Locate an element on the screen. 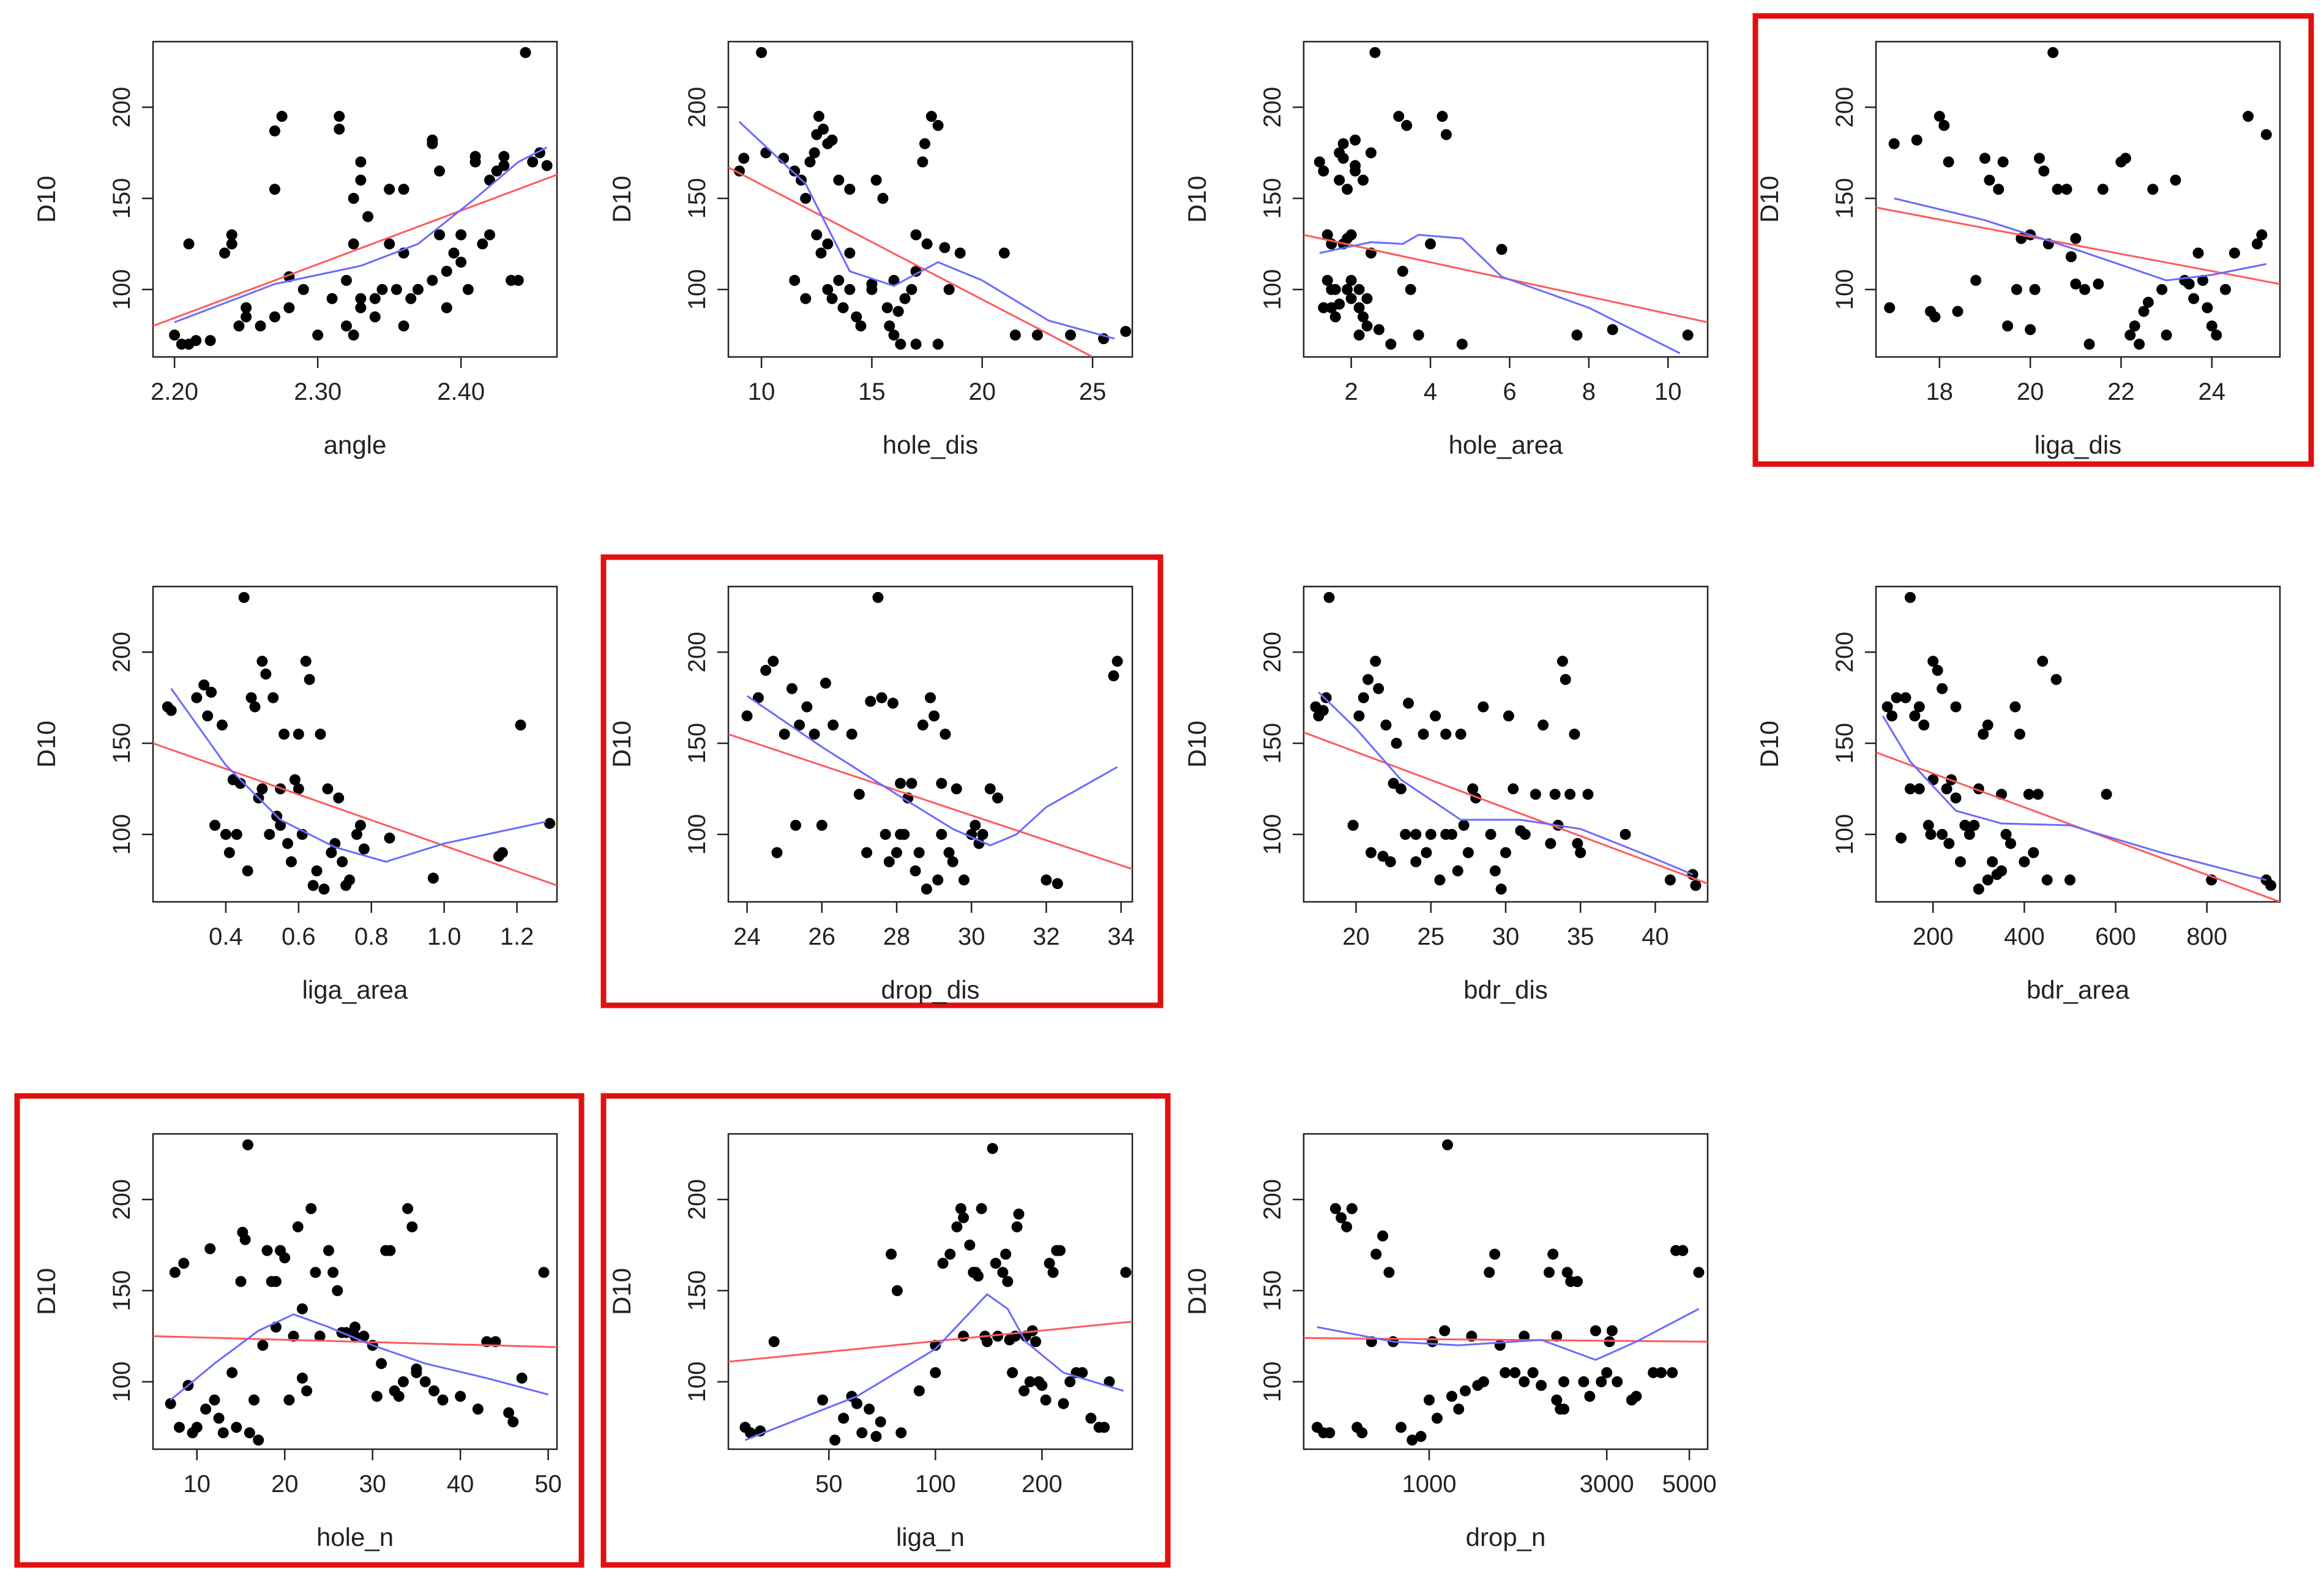 The height and width of the screenshot is (1579, 2324). panel-angle: 2.20 2.30 2.40 100 150 200 angle D10 is located at coordinates (295, 250).